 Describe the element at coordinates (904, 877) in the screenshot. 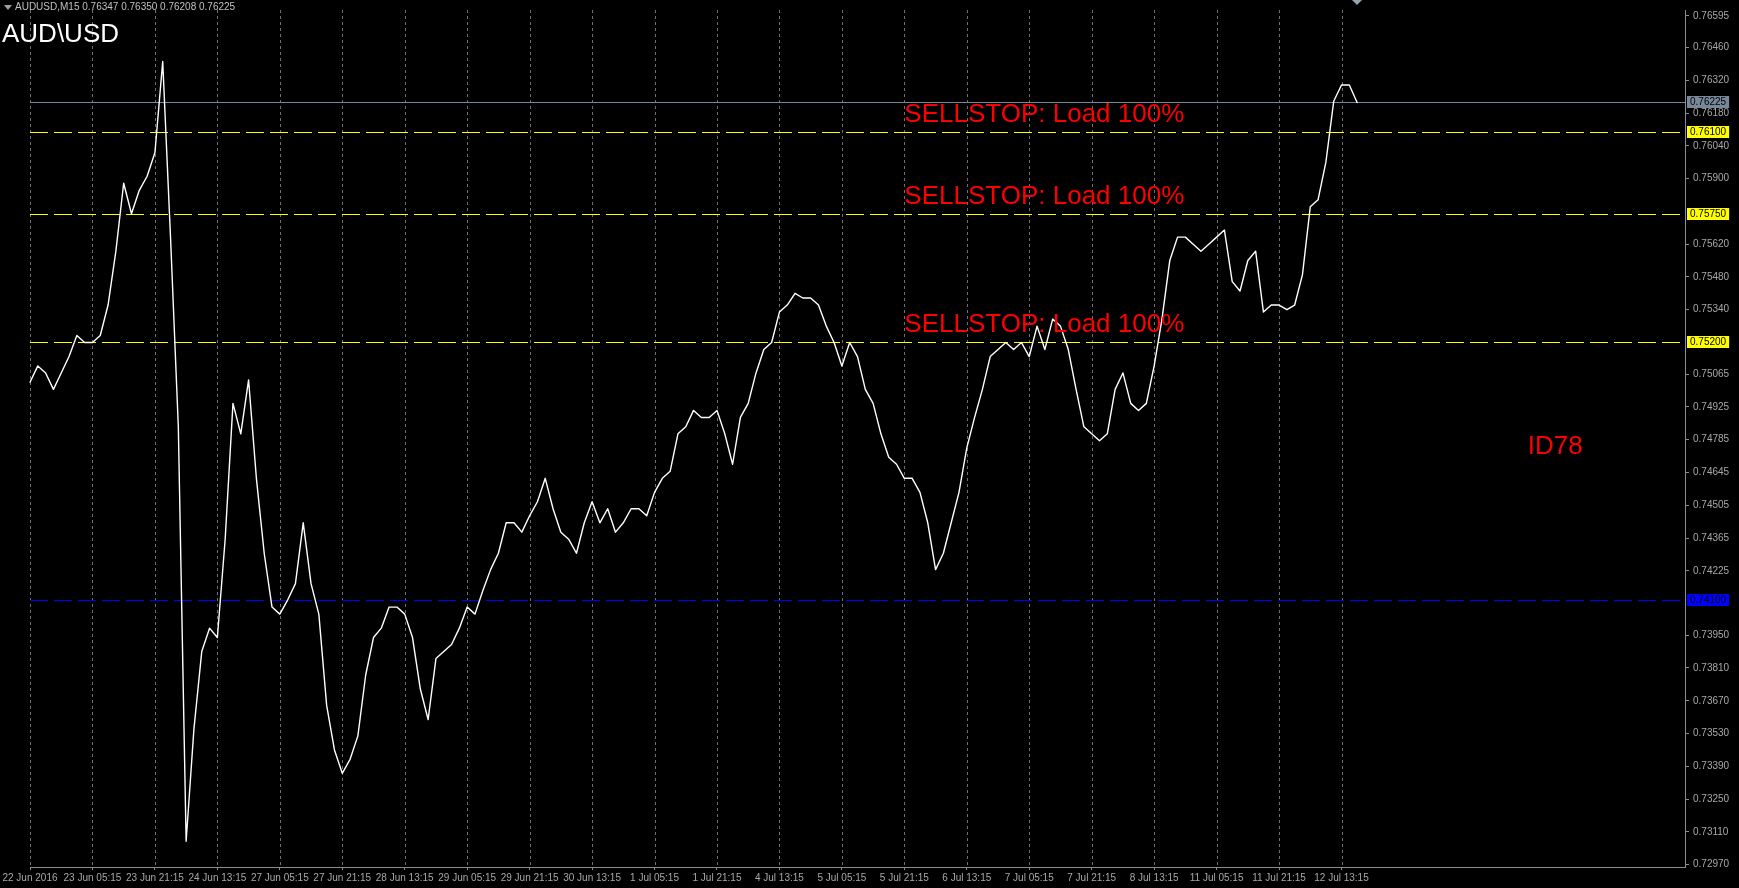

I see `x-tick-label: 5 Jul 21:15` at that location.